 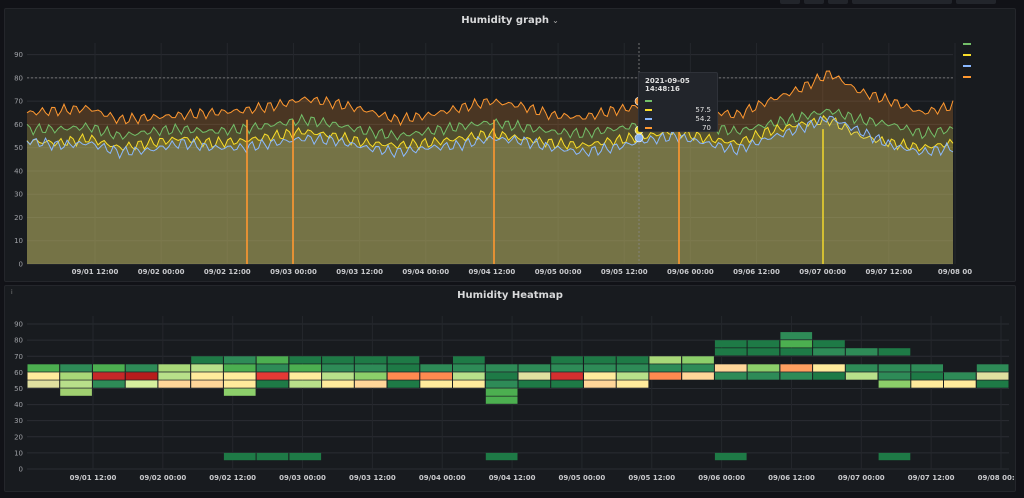 I want to click on tooltip-value: 57.5, so click(x=703, y=109).